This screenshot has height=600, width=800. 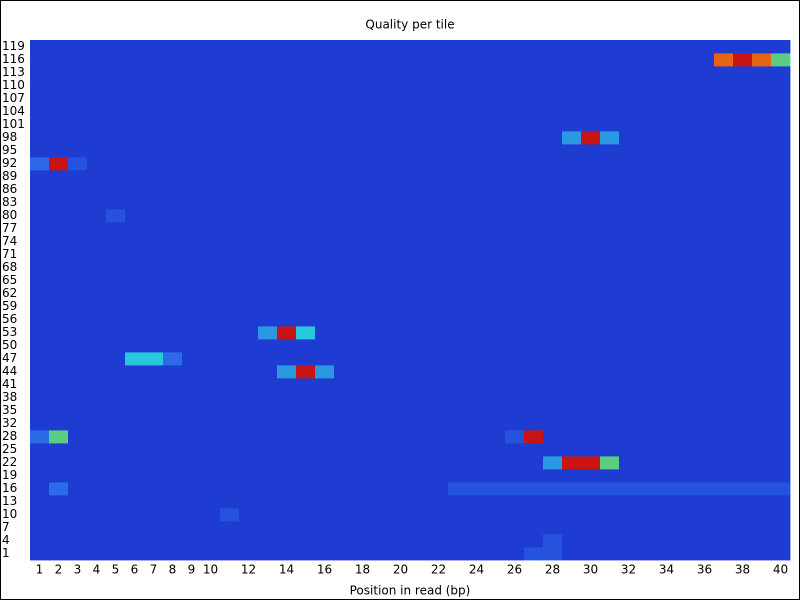 What do you see at coordinates (13, 85) in the screenshot?
I see `y-tick-label: 110` at bounding box center [13, 85].